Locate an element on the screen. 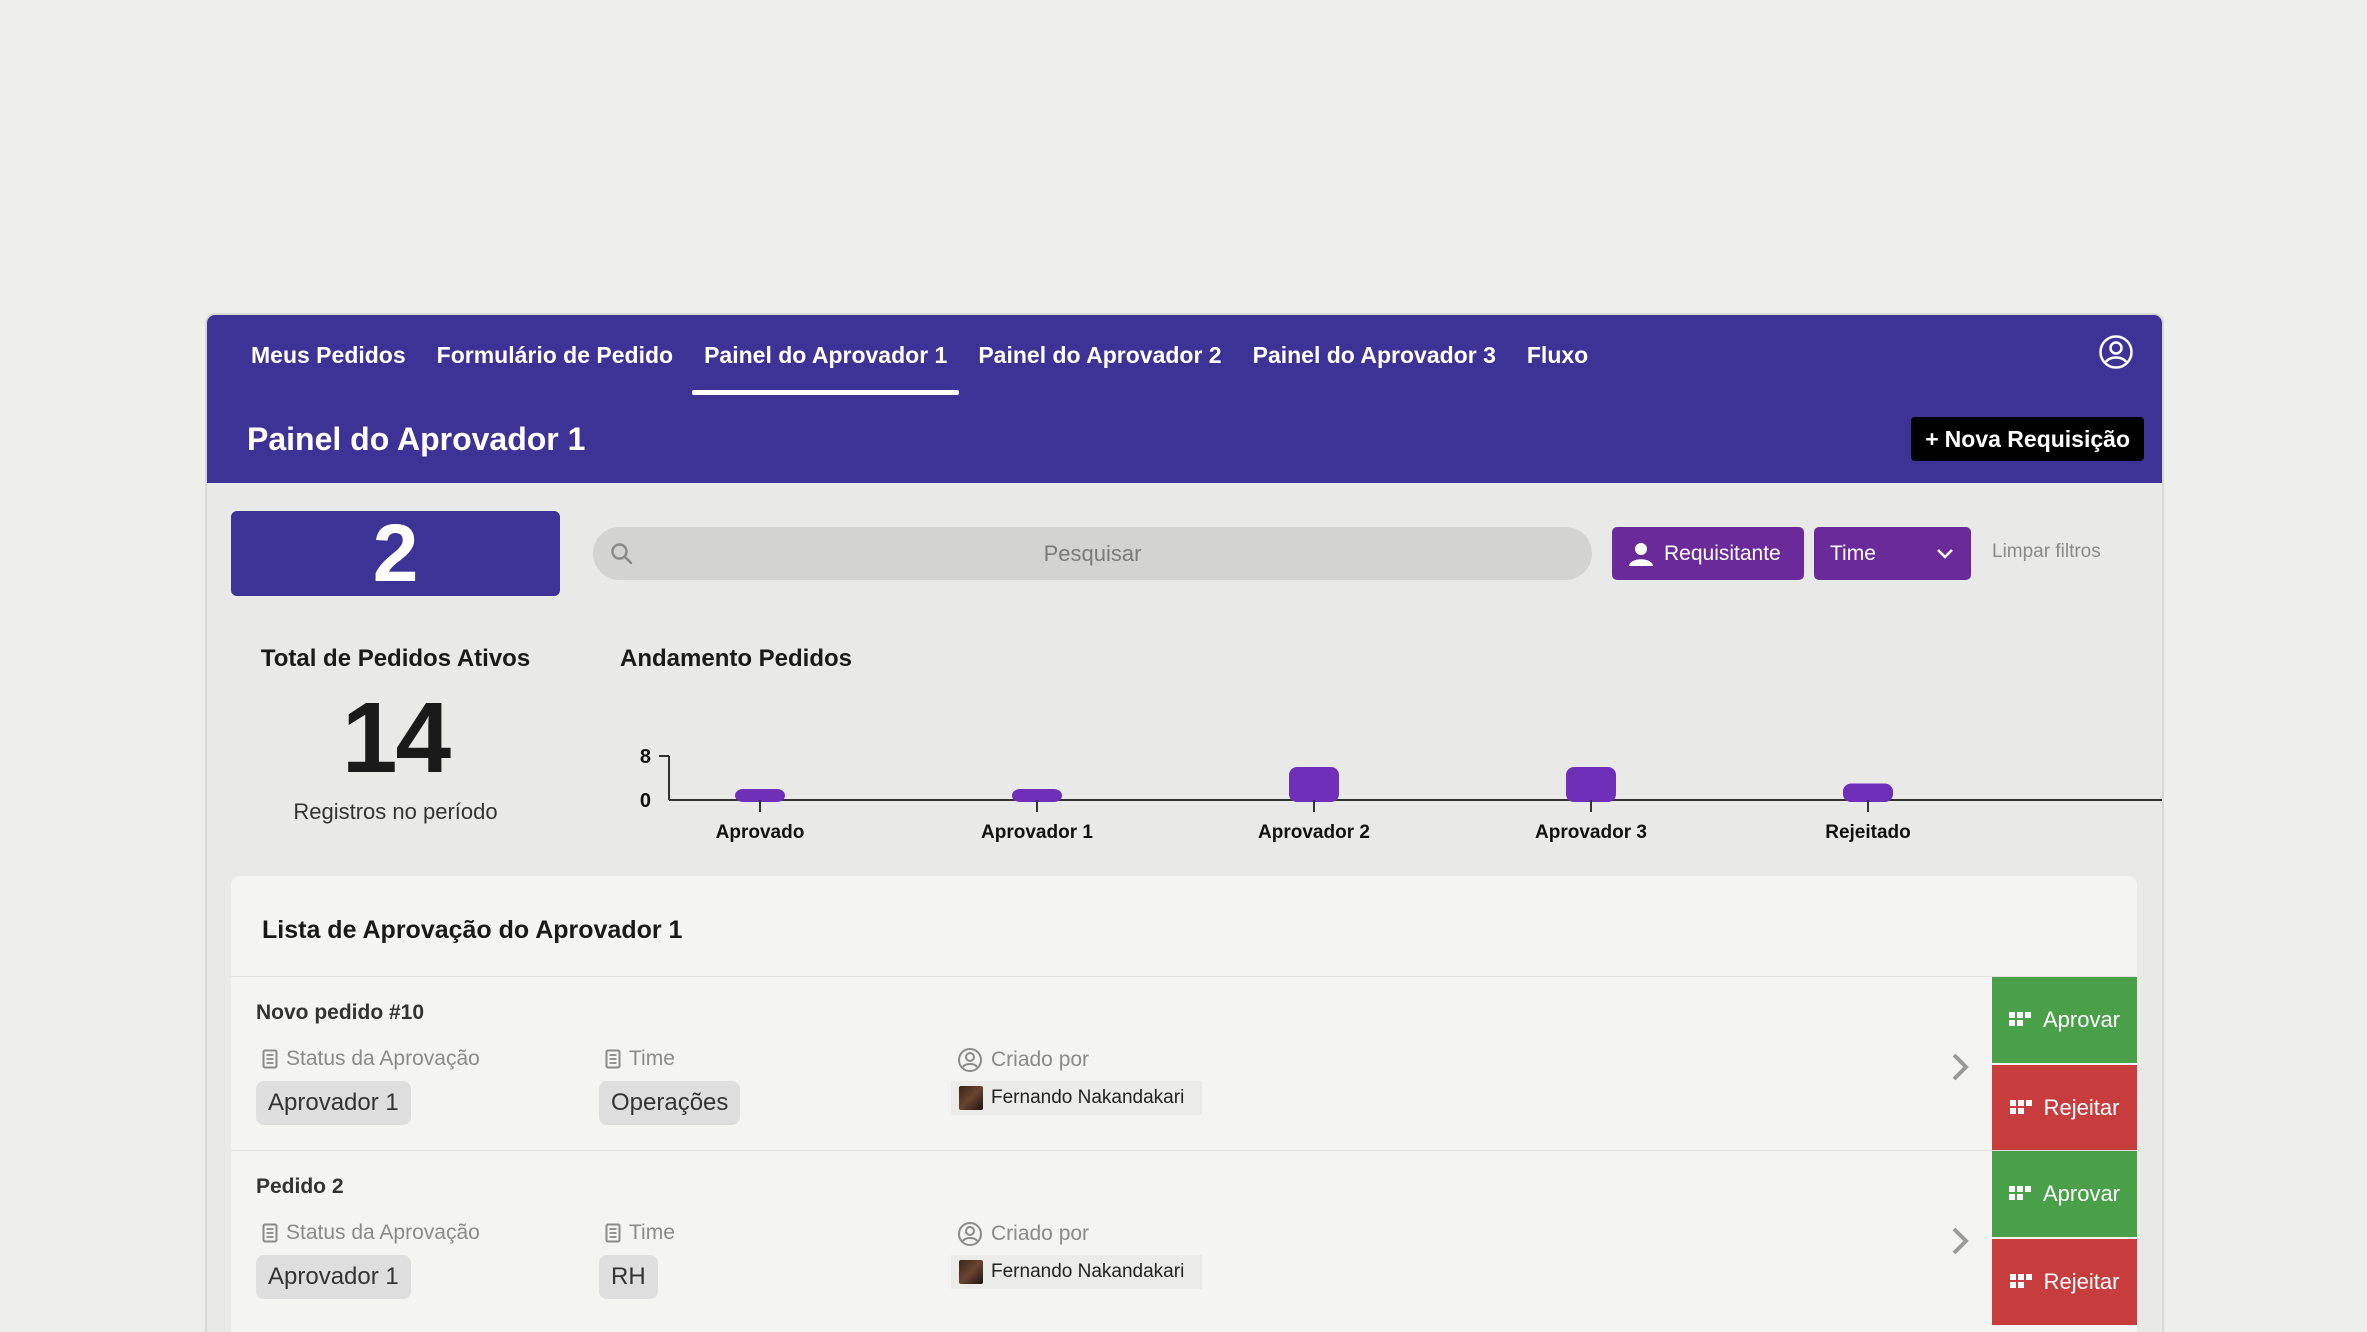 The image size is (2367, 1332). chevron-down-icon is located at coordinates (1945, 553).